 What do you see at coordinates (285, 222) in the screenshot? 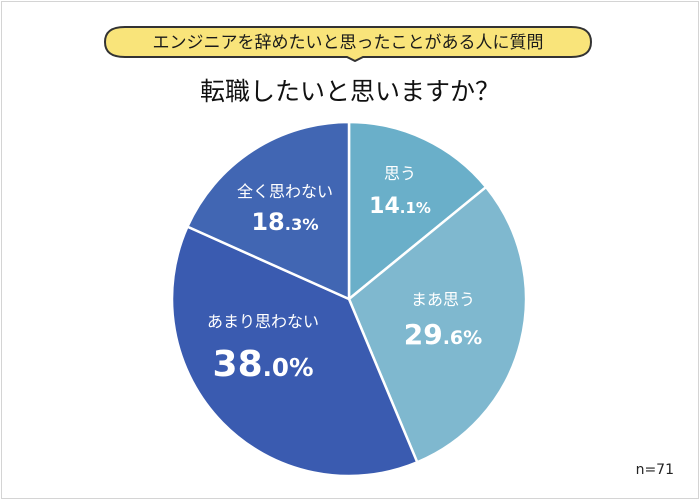
I see `slice-percent: 18.3%` at bounding box center [285, 222].